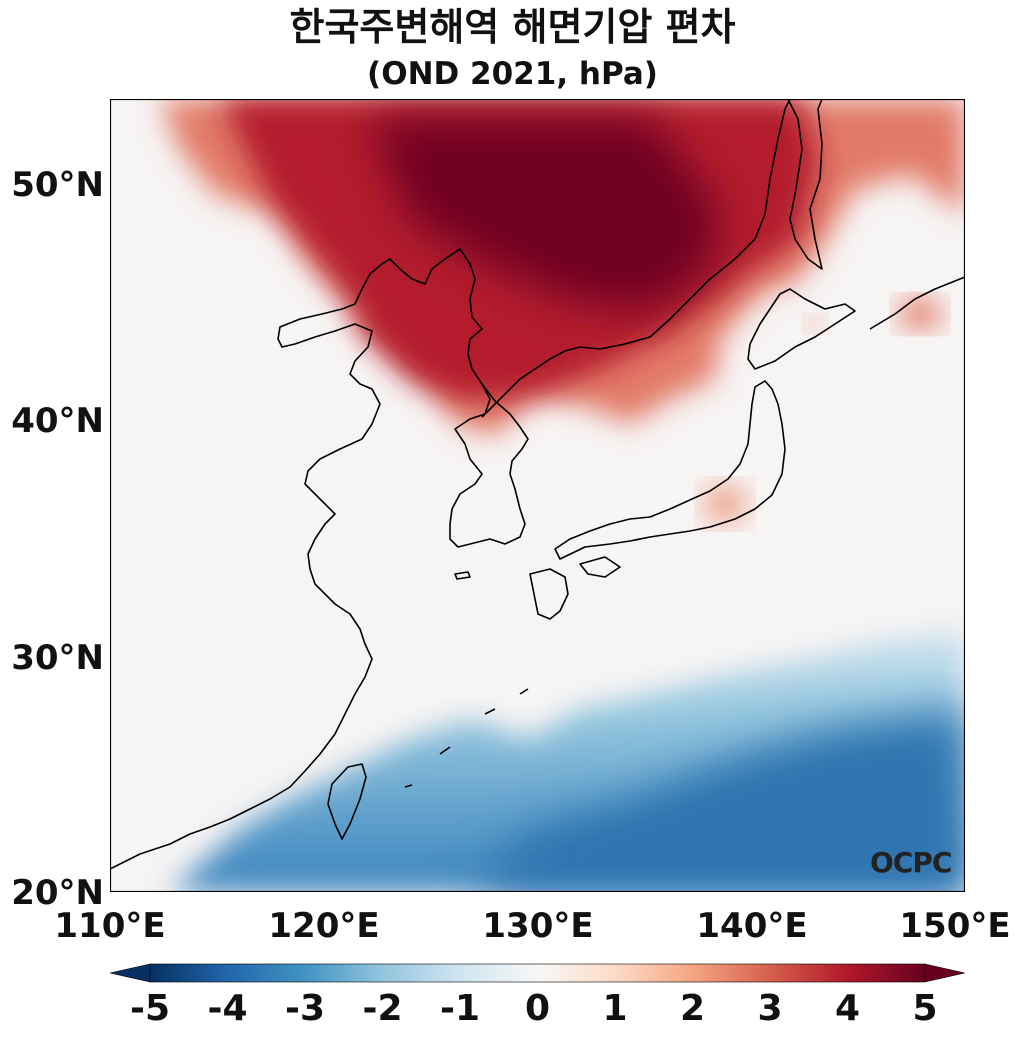 This screenshot has height=1042, width=1025. I want to click on colorbar-tick-label: 5, so click(925, 1008).